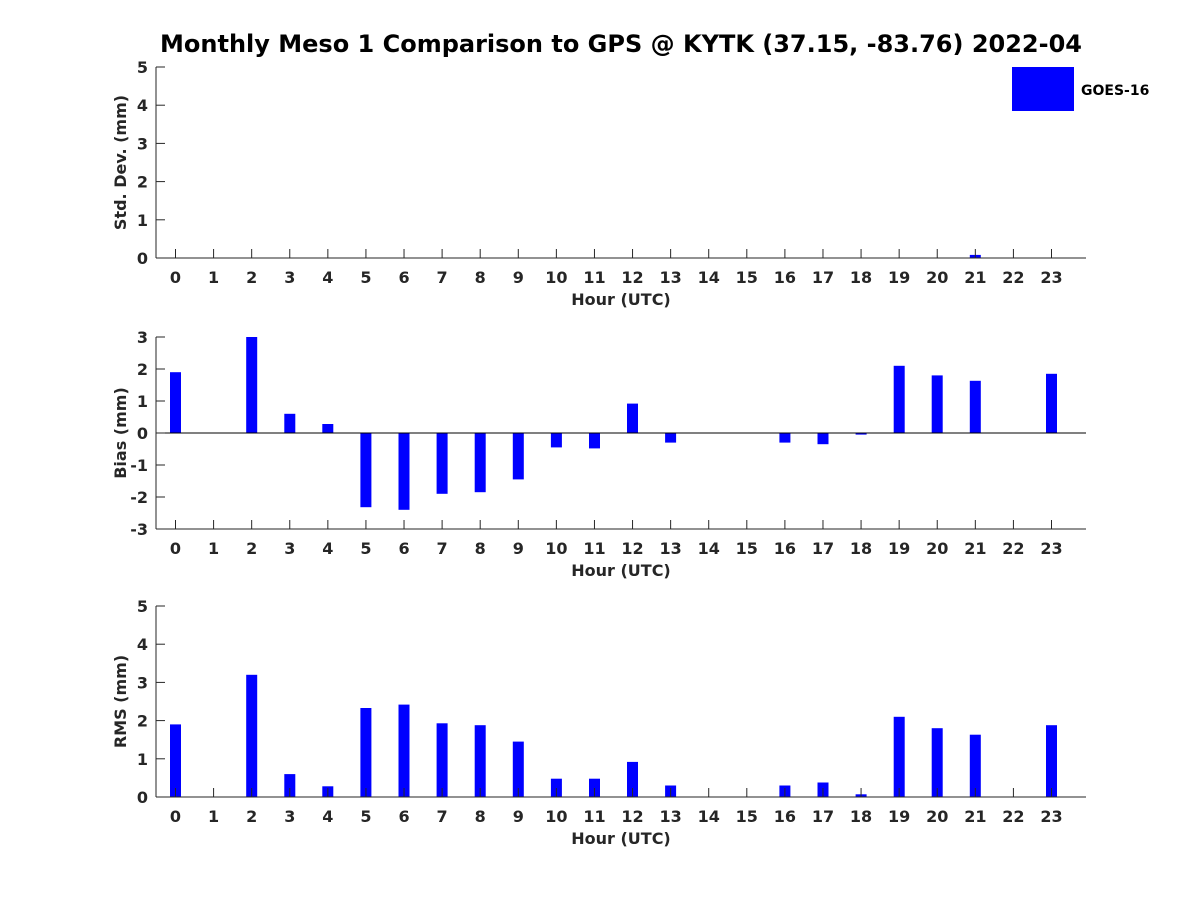 The height and width of the screenshot is (900, 1200). What do you see at coordinates (1115, 91) in the screenshot?
I see `legend-label: GOES-16` at bounding box center [1115, 91].